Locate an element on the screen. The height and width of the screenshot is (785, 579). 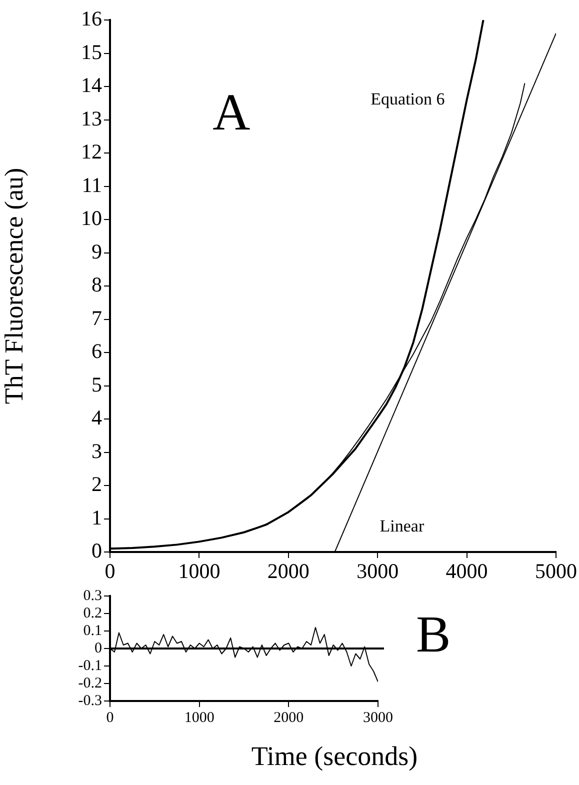
y-tick-label: 8 is located at coordinates (97, 284).